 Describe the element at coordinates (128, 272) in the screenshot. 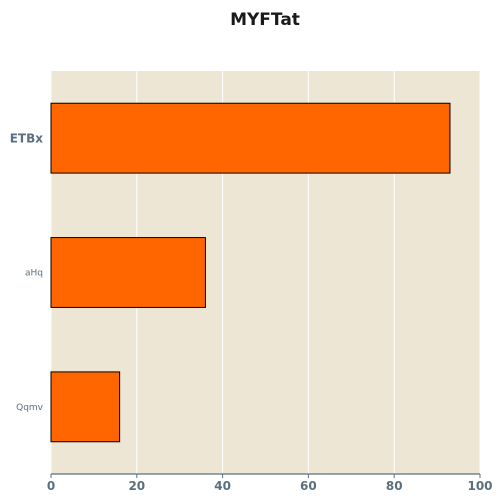

I see `bar-aHq` at that location.